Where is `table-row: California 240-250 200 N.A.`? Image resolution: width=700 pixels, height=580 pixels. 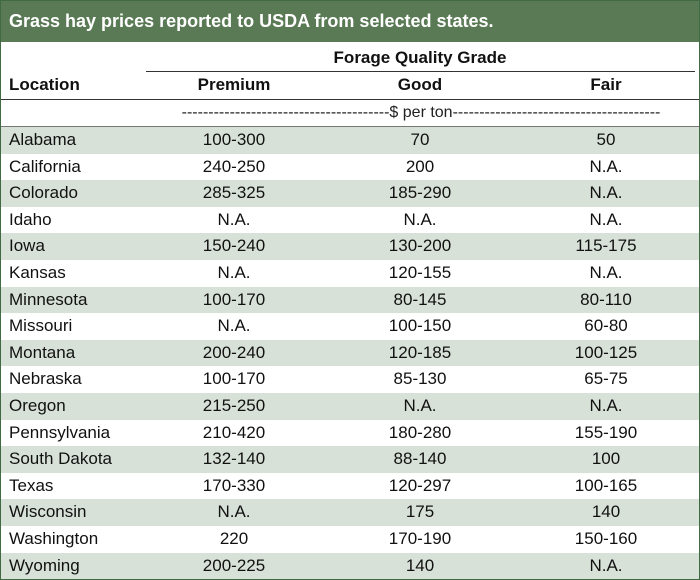 table-row: California 240-250 200 N.A. is located at coordinates (350, 167).